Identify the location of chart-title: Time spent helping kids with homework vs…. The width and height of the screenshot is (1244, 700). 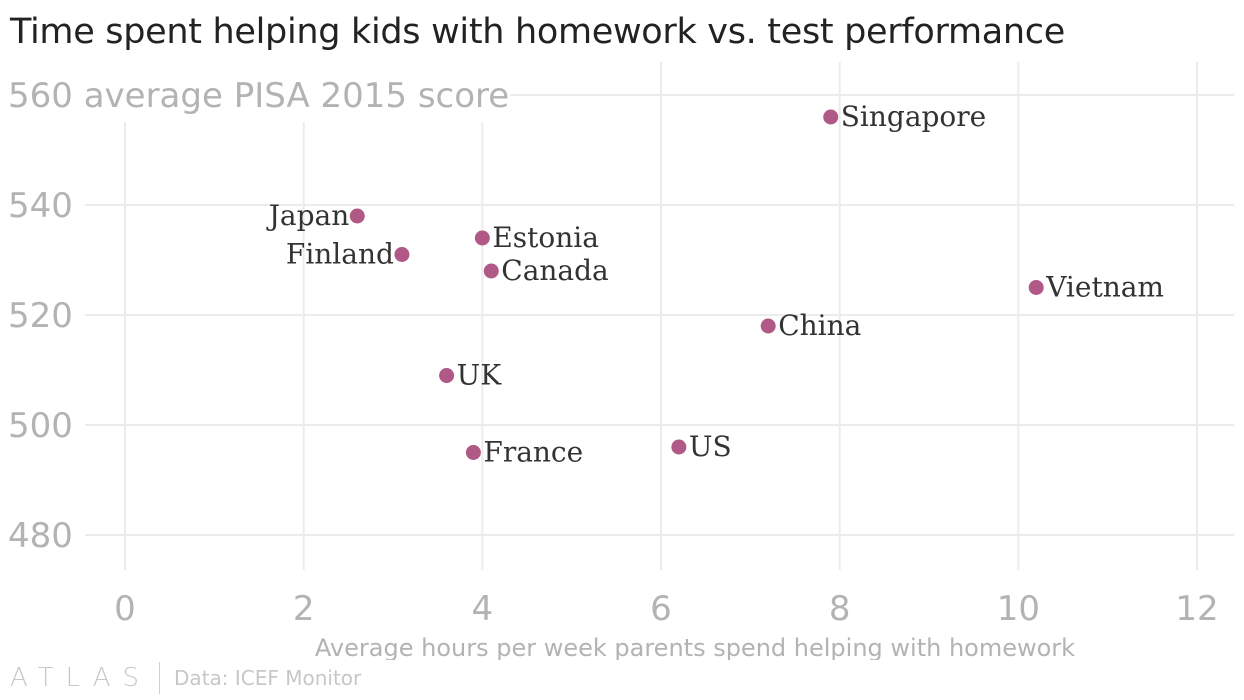
(537, 32).